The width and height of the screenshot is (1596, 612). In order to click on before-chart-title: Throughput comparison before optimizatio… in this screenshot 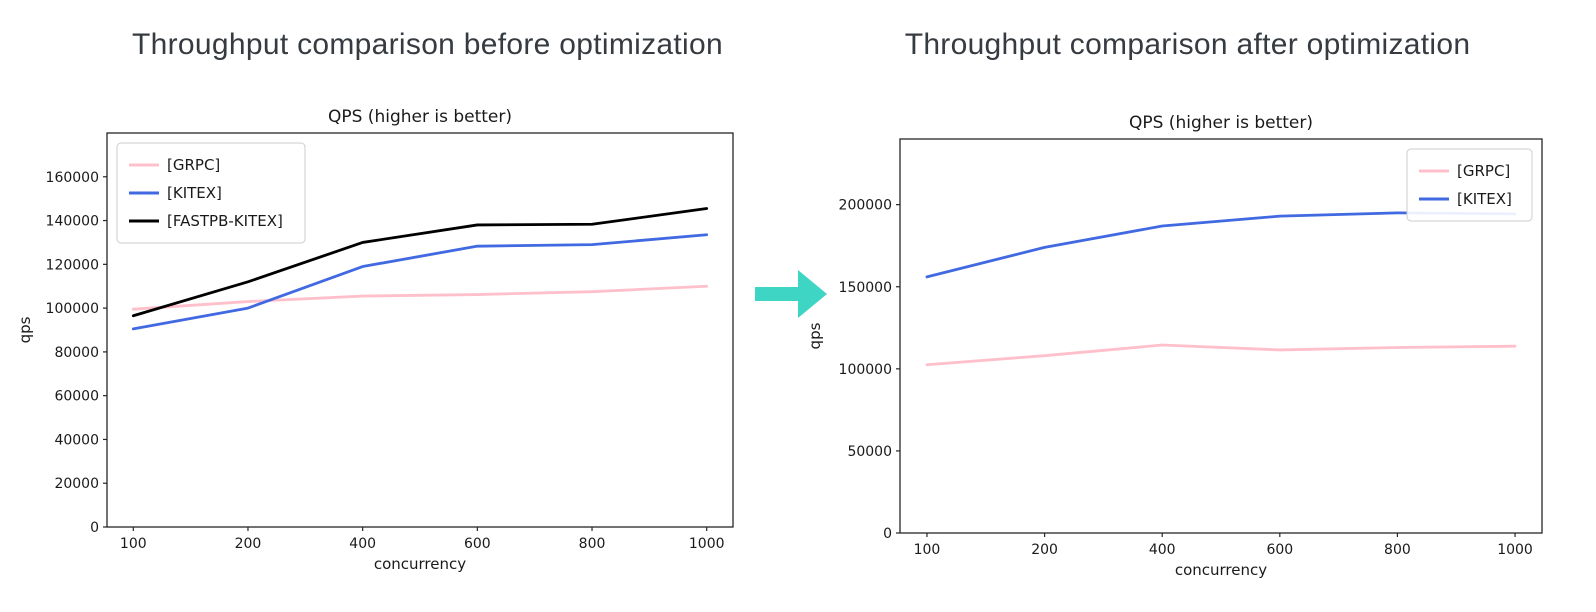, I will do `click(427, 44)`.